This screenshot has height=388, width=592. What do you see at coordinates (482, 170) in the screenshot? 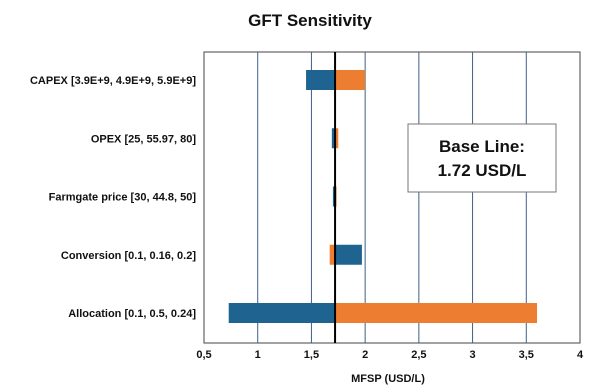
I see `base-line-note-line2: 1.72 USD/L` at bounding box center [482, 170].